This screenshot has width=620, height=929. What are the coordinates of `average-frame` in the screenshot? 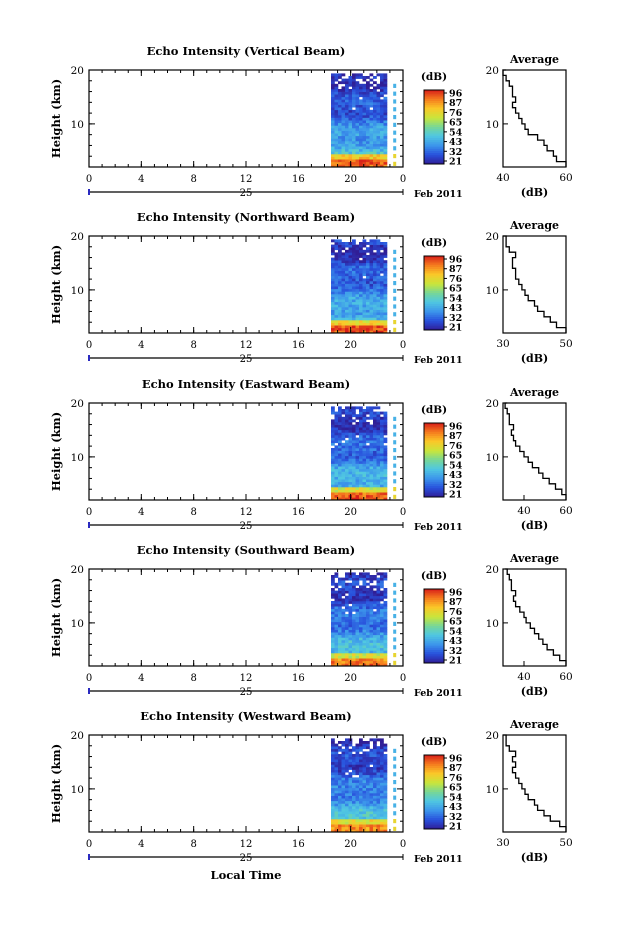 It's located at (534, 451).